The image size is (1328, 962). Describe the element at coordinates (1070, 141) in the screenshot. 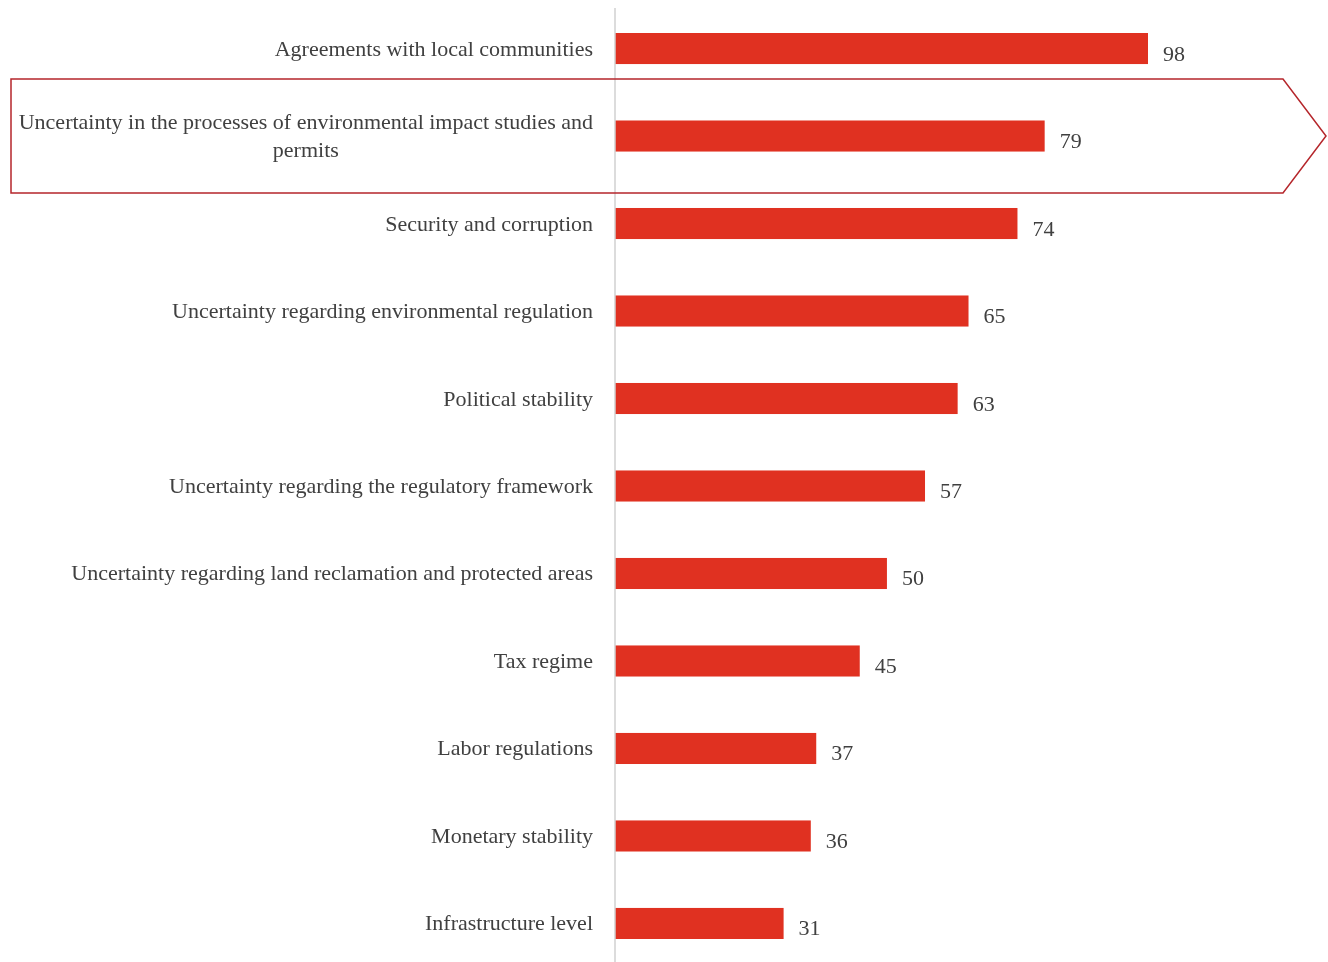

I see `data-label: 79` at that location.